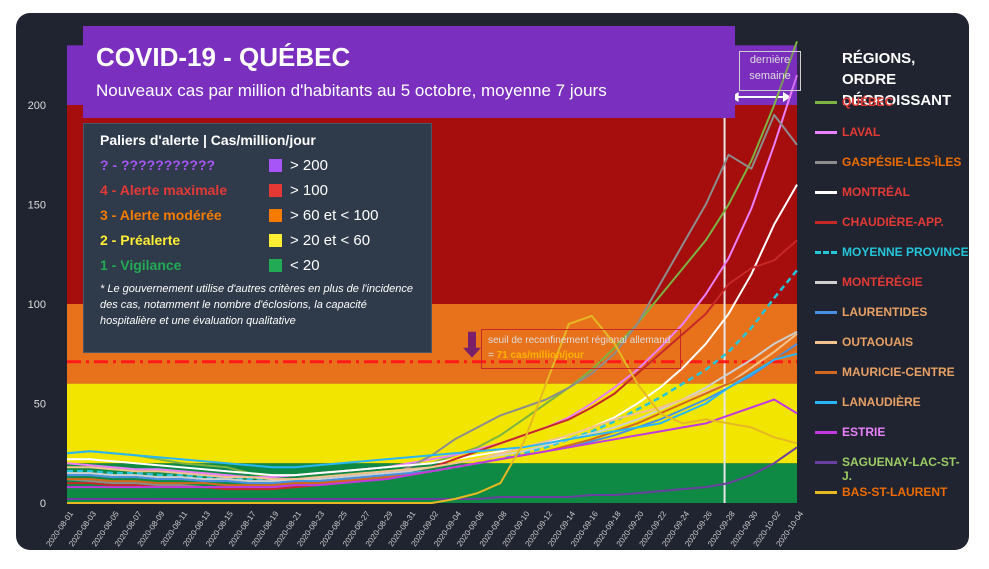  Describe the element at coordinates (864, 432) in the screenshot. I see `region-legend-label: ESTRIE` at that location.